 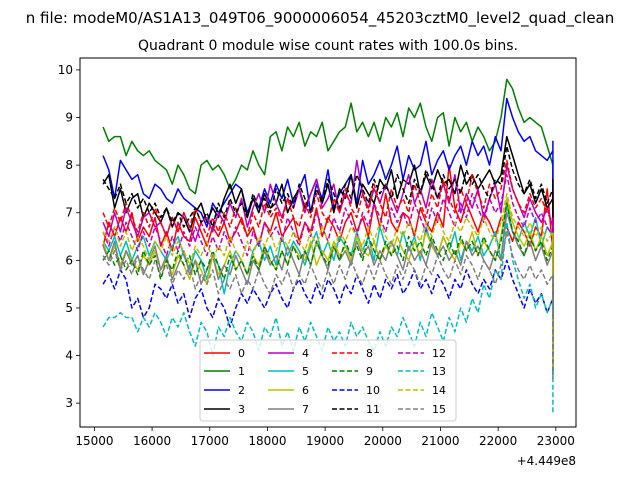 What do you see at coordinates (383, 441) in the screenshot?
I see `x-tick-label: 20000` at bounding box center [383, 441].